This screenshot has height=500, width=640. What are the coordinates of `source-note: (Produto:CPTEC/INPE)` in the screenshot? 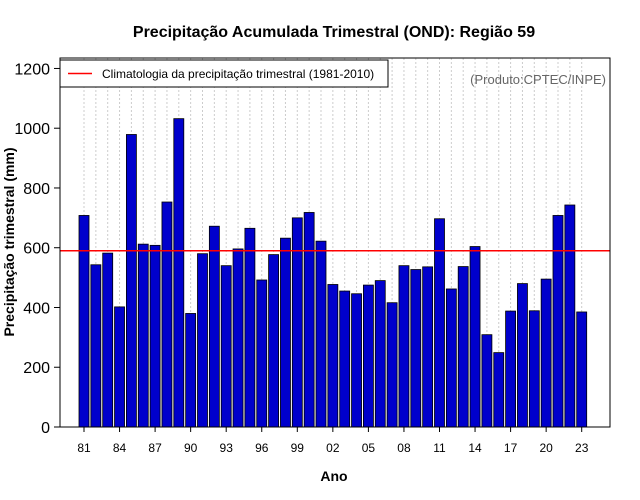 It's located at (538, 79).